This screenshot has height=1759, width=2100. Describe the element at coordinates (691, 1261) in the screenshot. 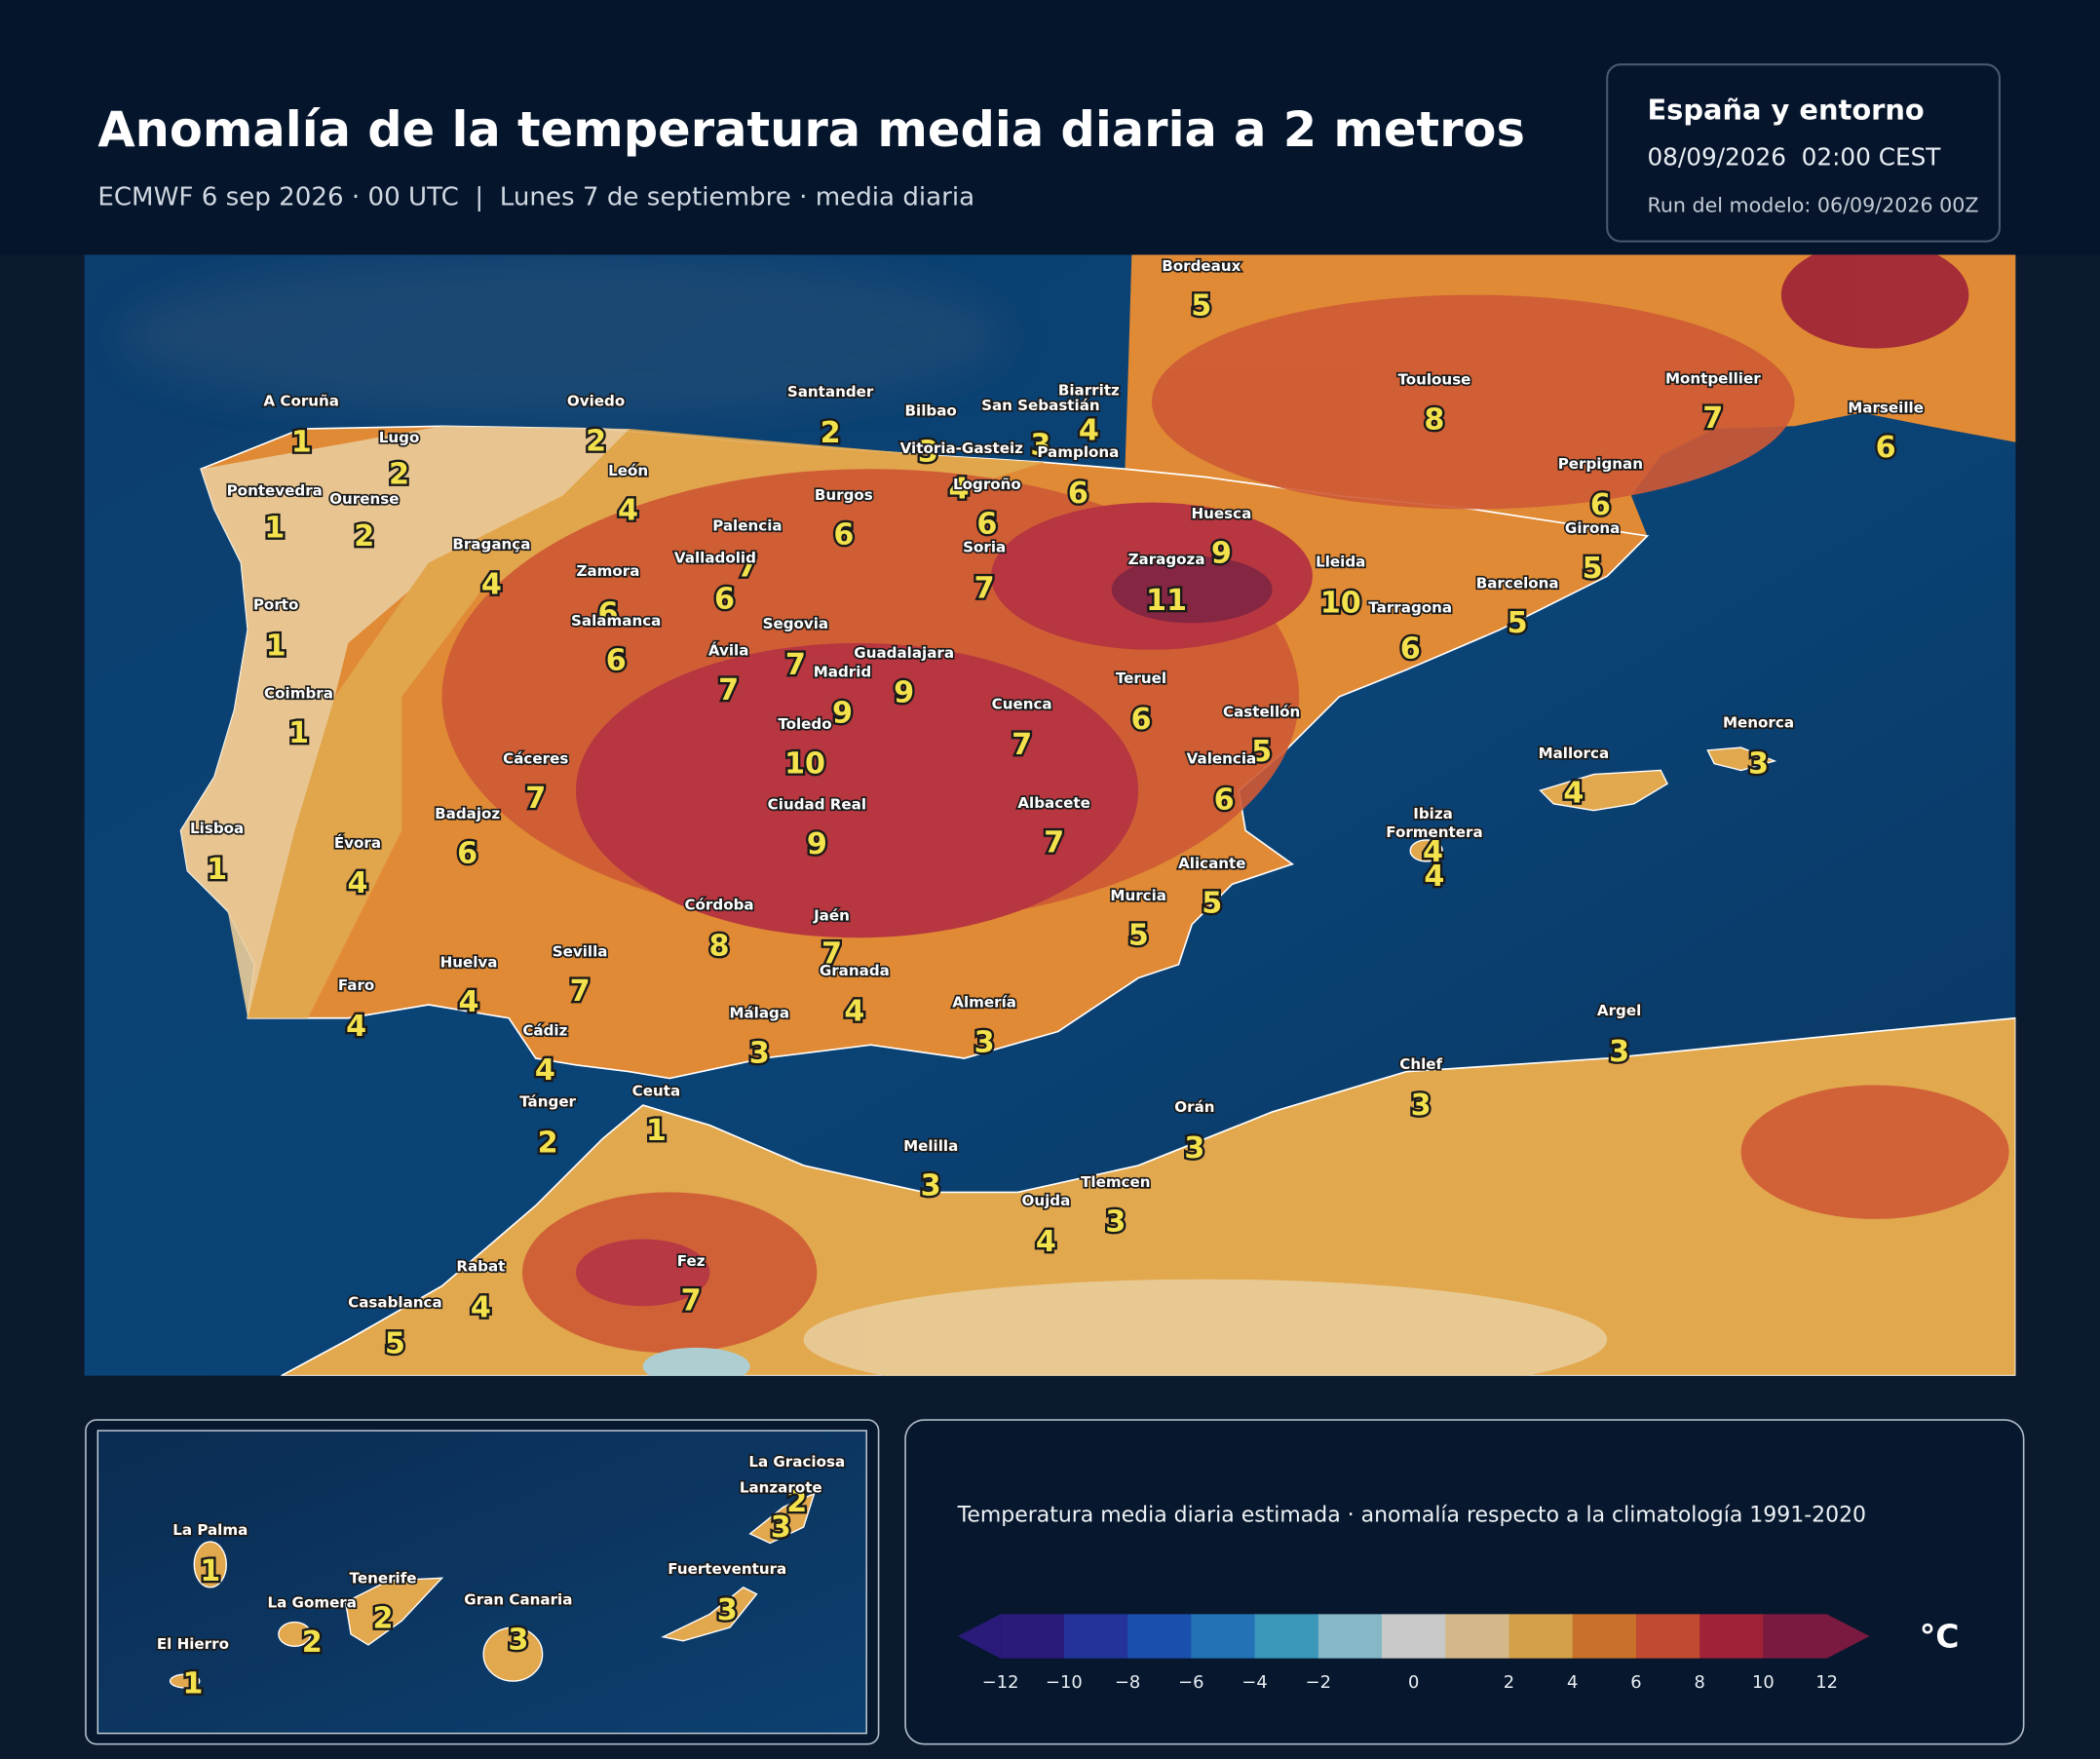

I see `place-label: Fez` at that location.